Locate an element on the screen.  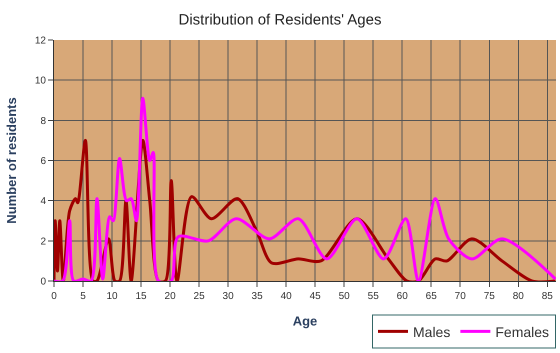
x-tick-label: 60 is located at coordinates (402, 296).